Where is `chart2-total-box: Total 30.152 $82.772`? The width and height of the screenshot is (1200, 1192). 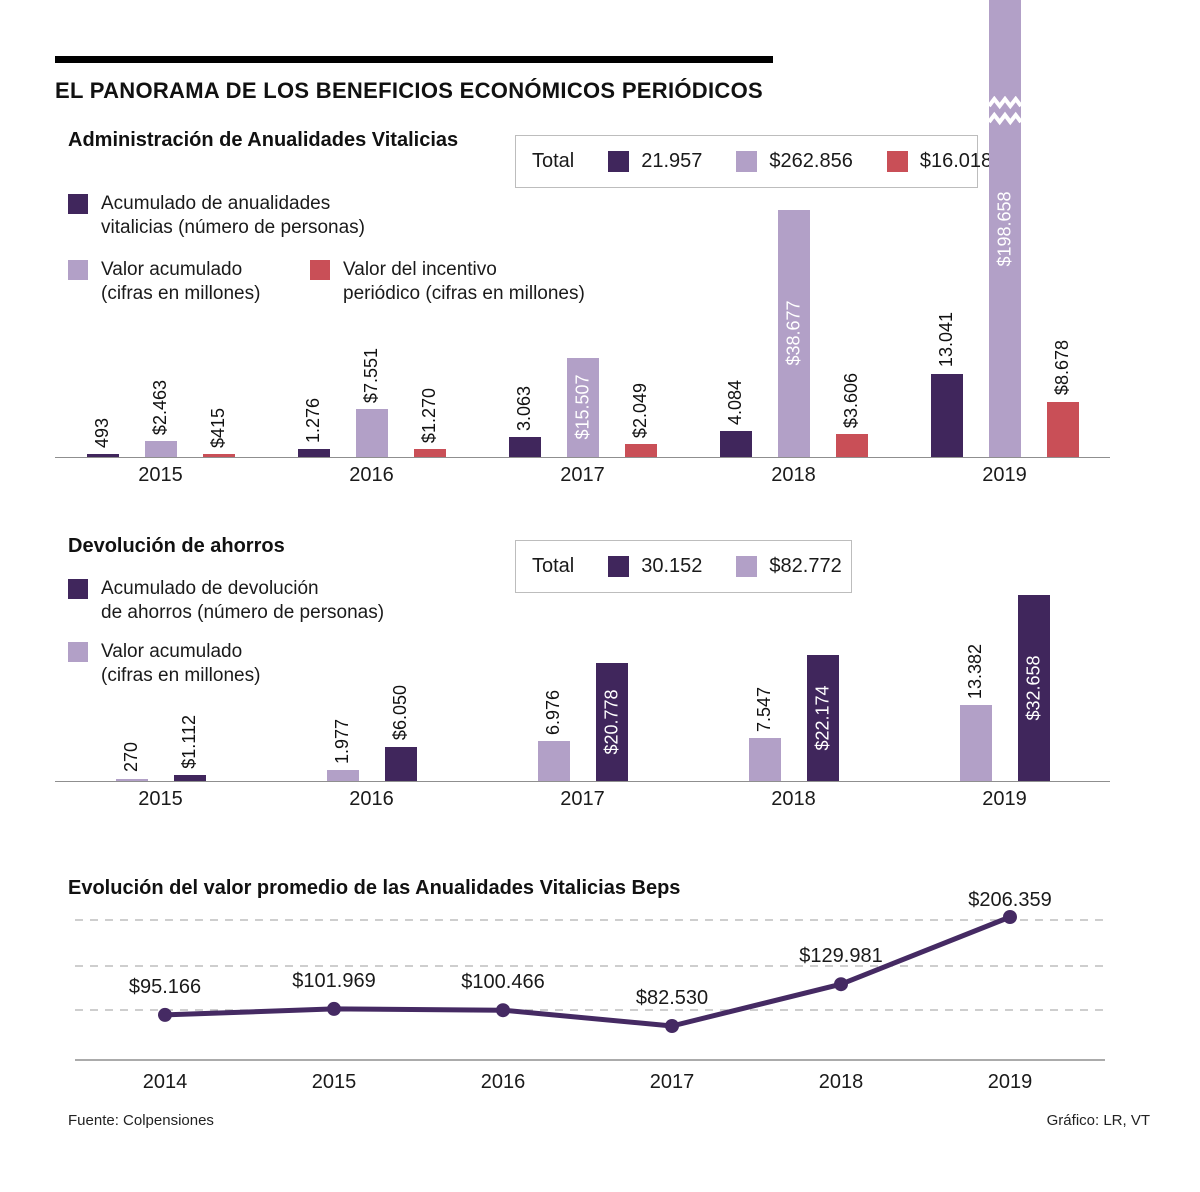
chart2-total-box: Total 30.152 $82.772 is located at coordinates (683, 566).